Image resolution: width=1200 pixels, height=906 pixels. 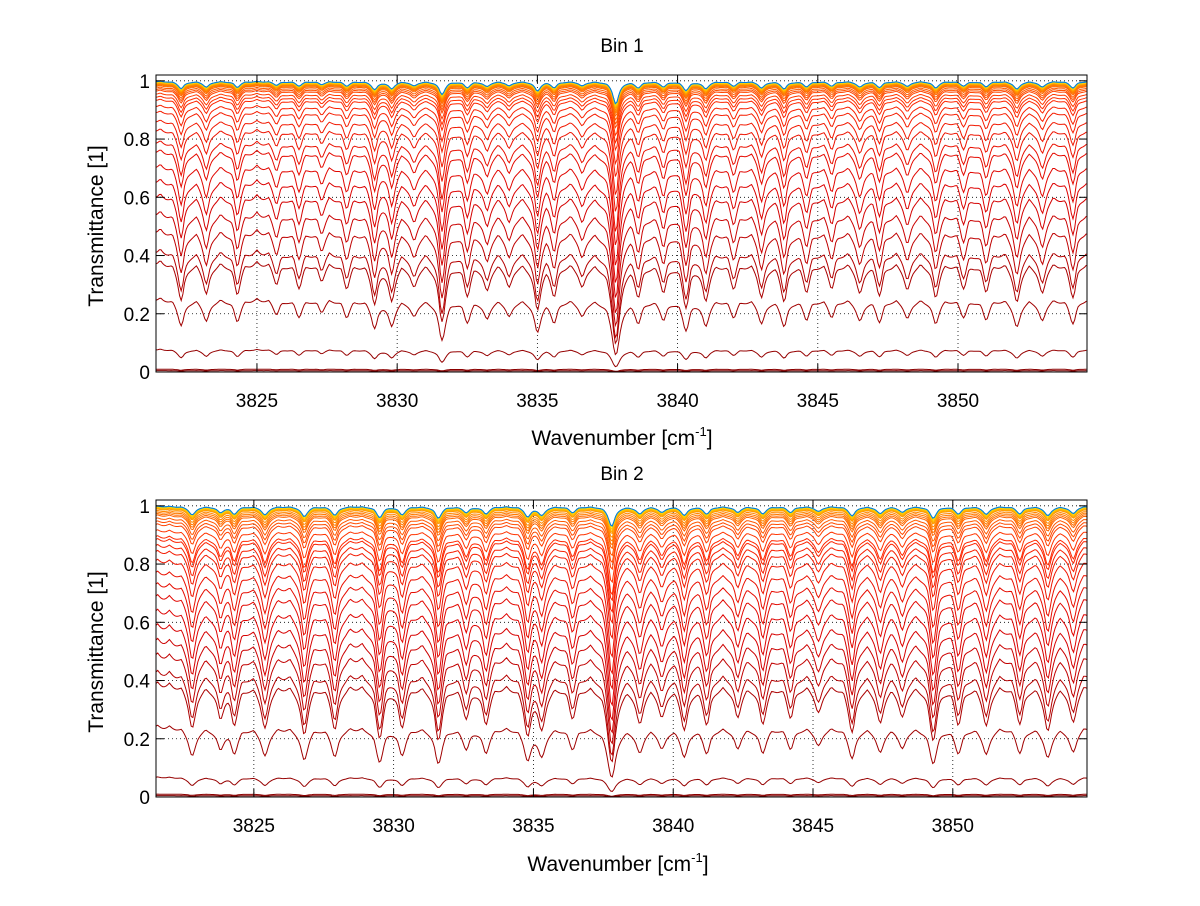 I want to click on chart-title: Bin 1, so click(x=621, y=46).